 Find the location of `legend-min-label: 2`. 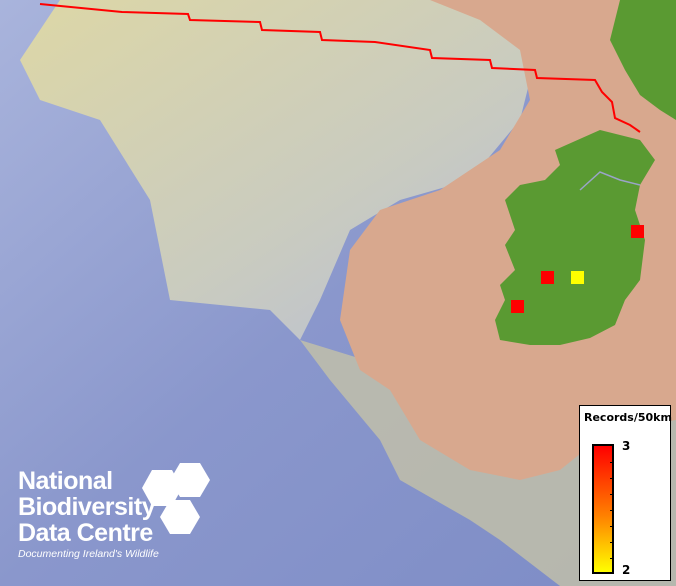

legend-min-label: 2 is located at coordinates (626, 570).